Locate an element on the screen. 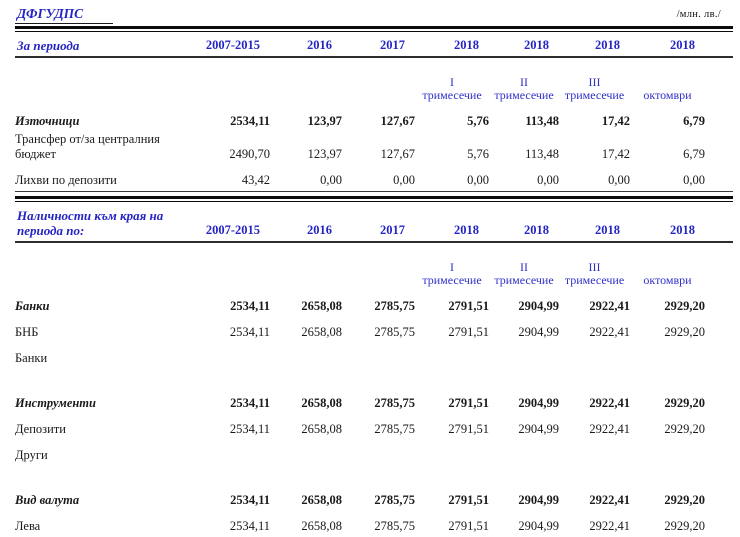 The height and width of the screenshot is (537, 740). title-bar: ДФГУДПС /млн. лв./ is located at coordinates (374, 15).